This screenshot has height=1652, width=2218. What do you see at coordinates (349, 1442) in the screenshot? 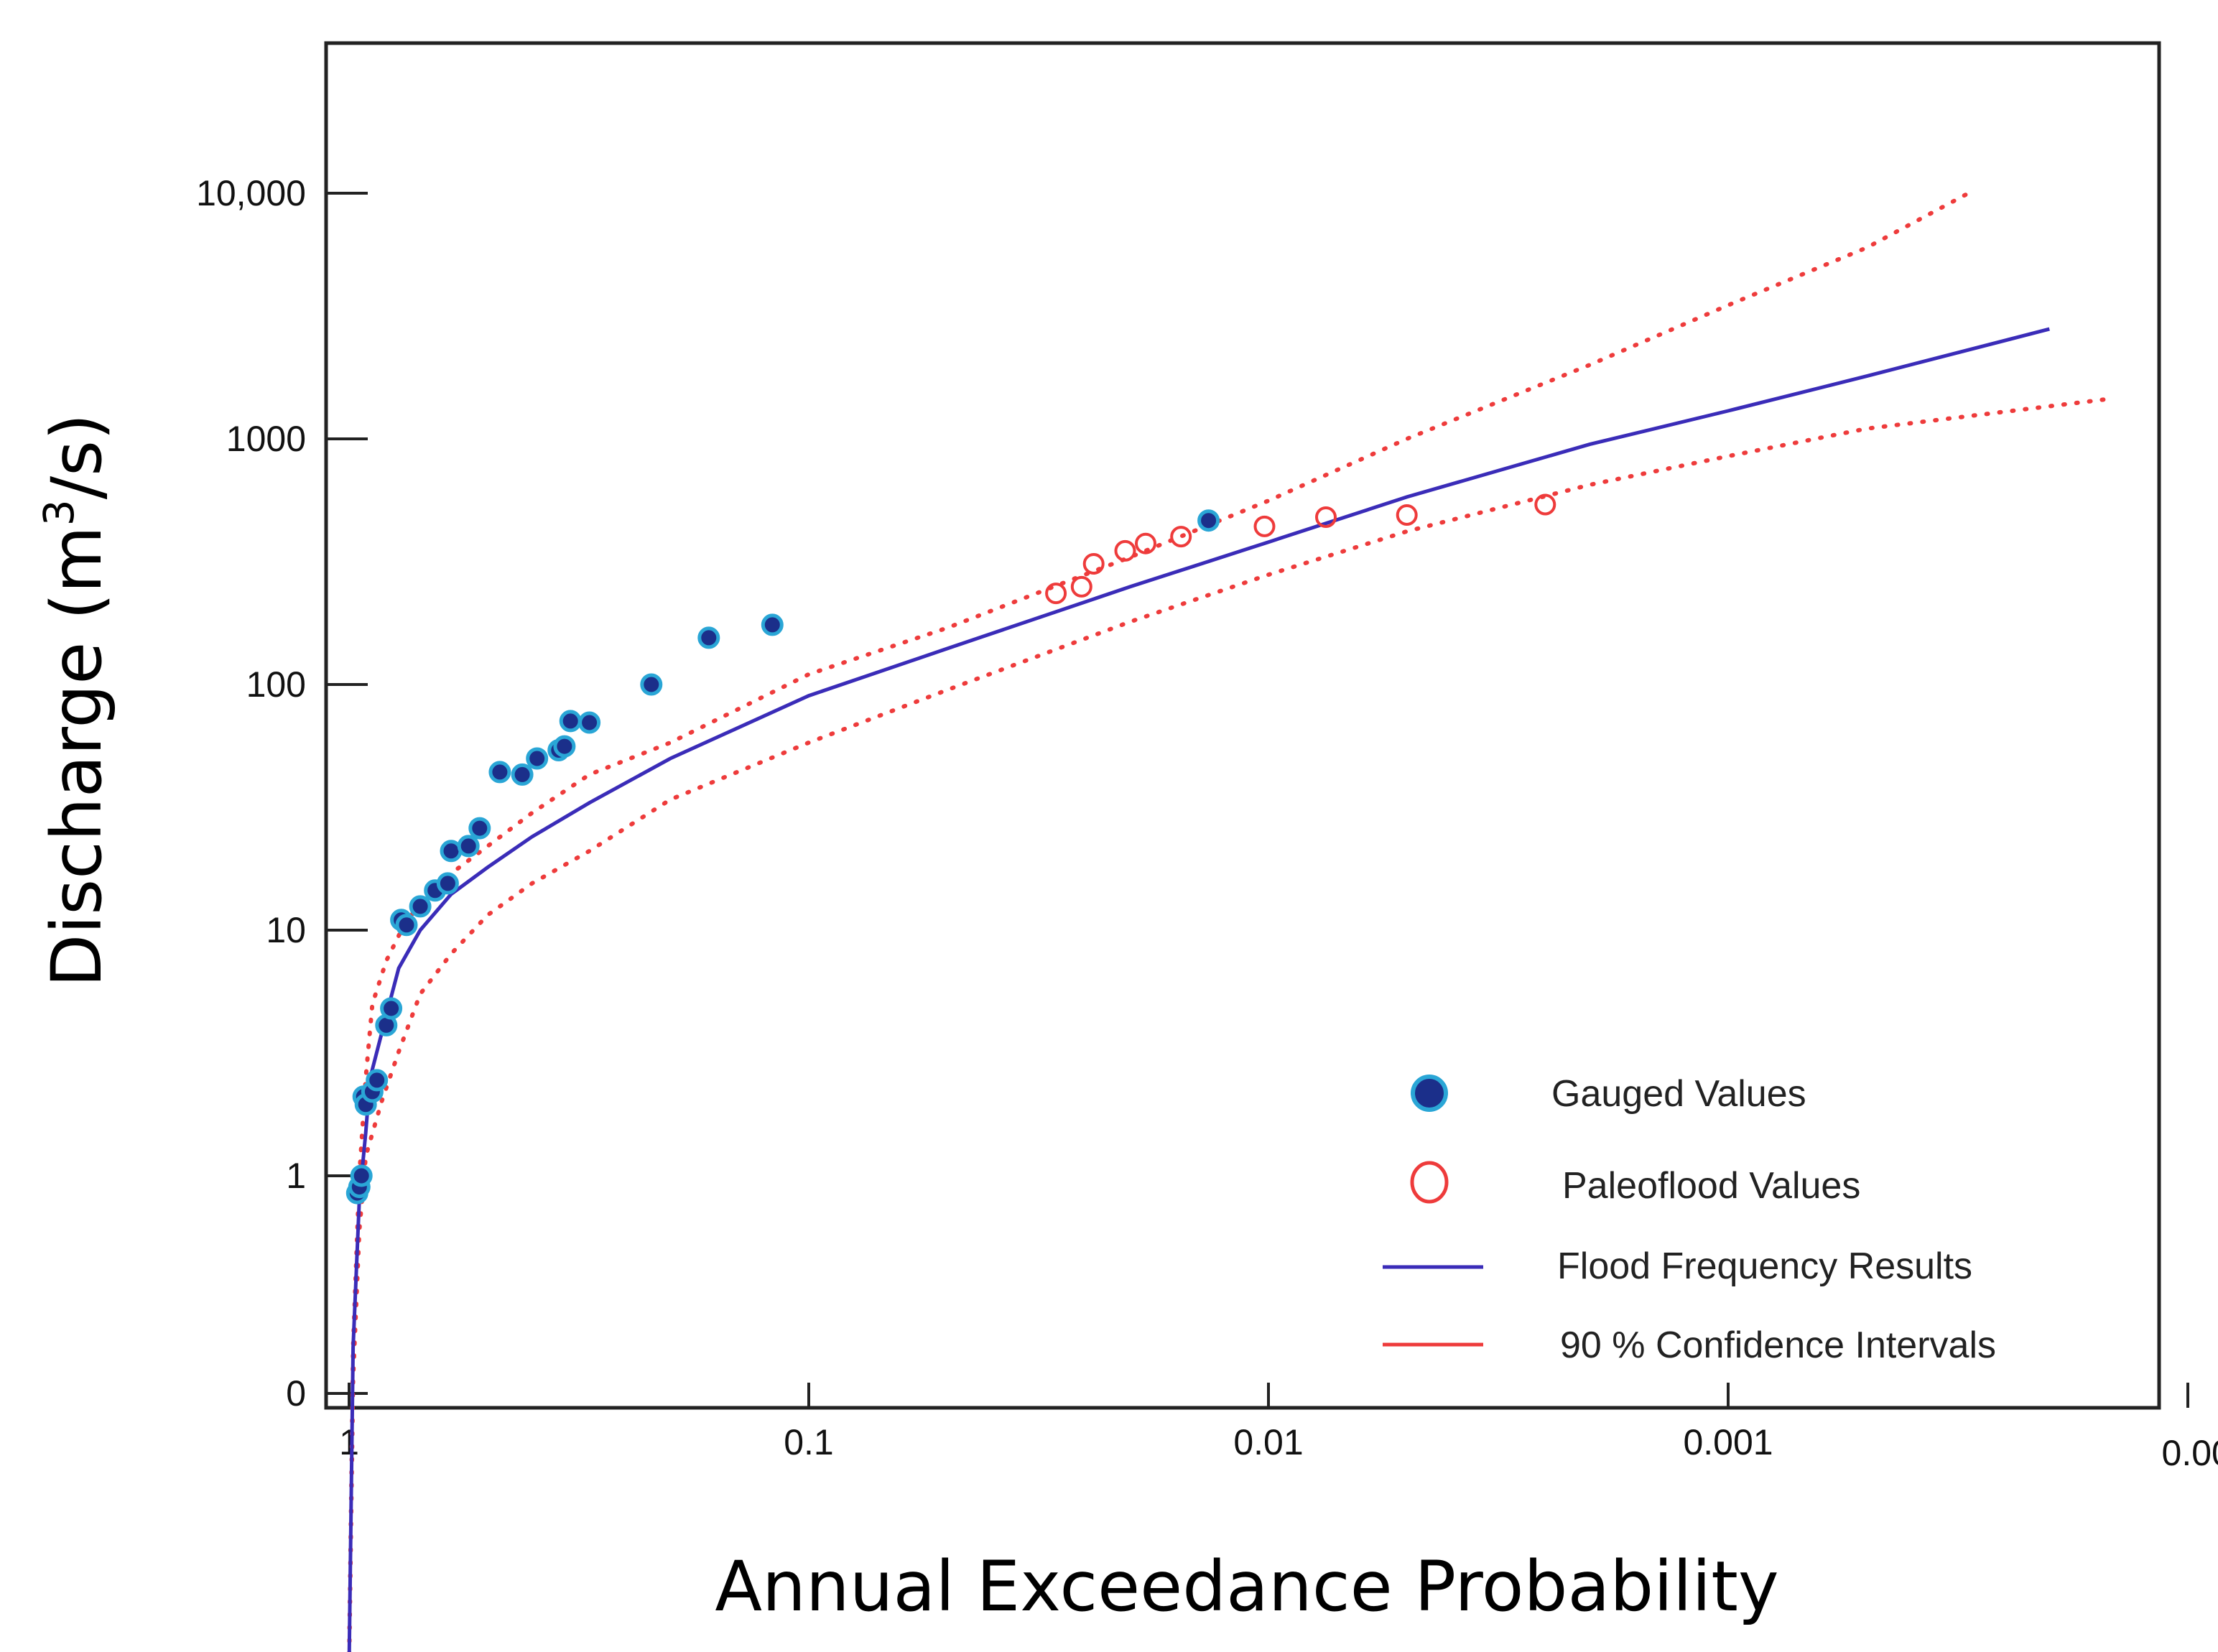
I see `x-tick-label: 1` at bounding box center [349, 1442].